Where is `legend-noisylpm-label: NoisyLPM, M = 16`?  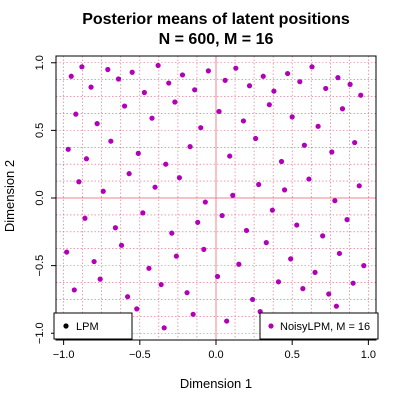
legend-noisylpm-label: NoisyLPM, M = 16 is located at coordinates (325, 327).